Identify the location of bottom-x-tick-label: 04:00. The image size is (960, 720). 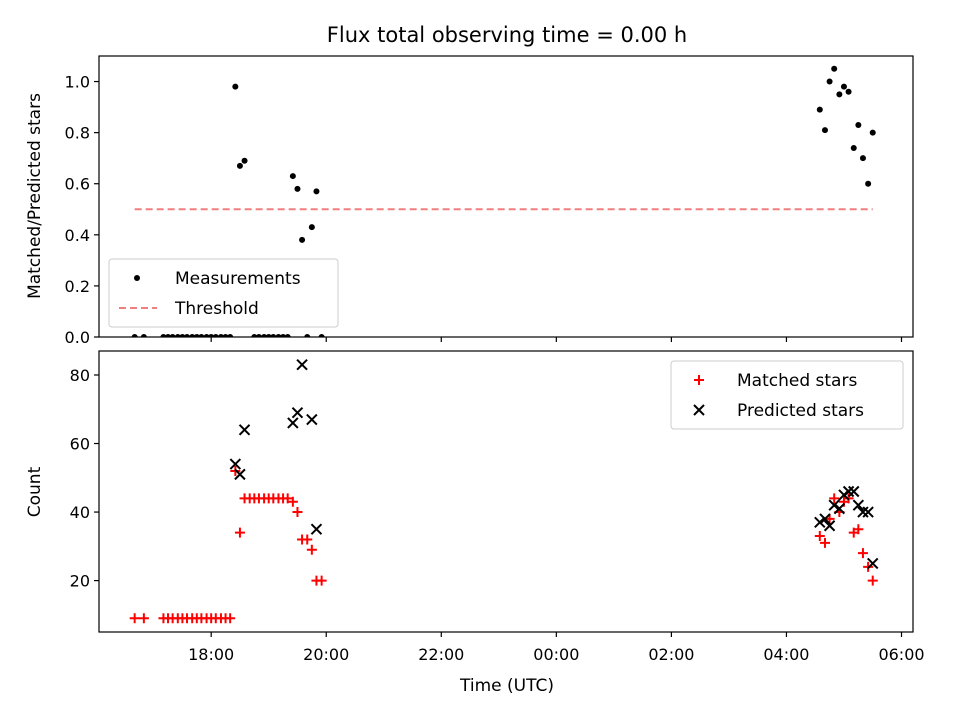
(786, 654).